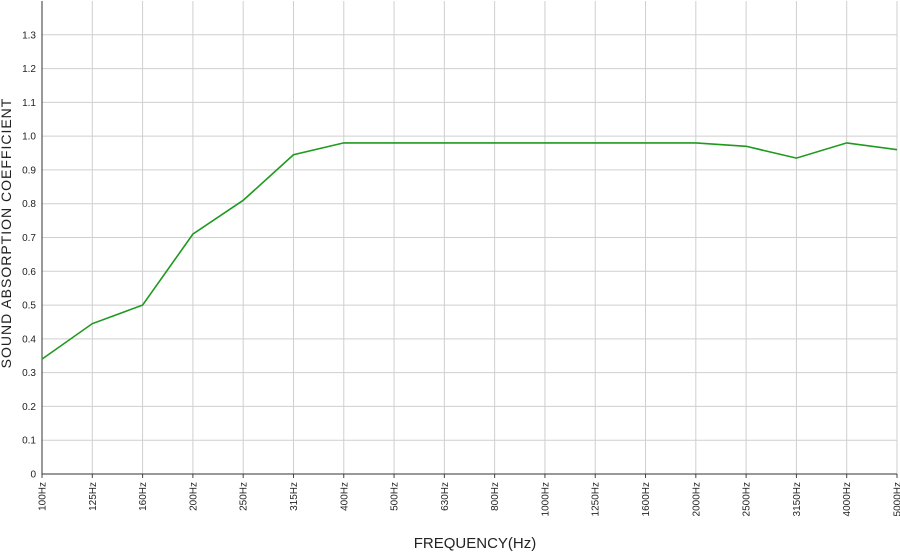  I want to click on x-tick-label: 2000Hz, so click(696, 499).